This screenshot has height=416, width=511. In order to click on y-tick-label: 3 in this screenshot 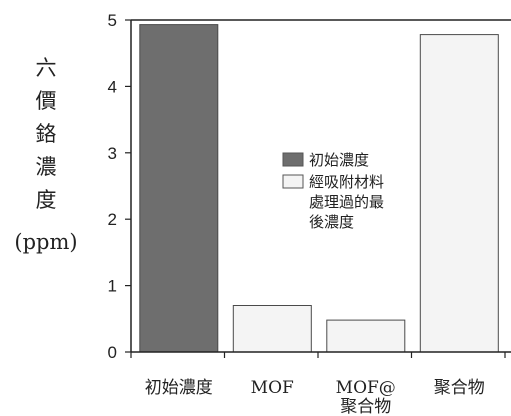, I will do `click(112, 153)`.